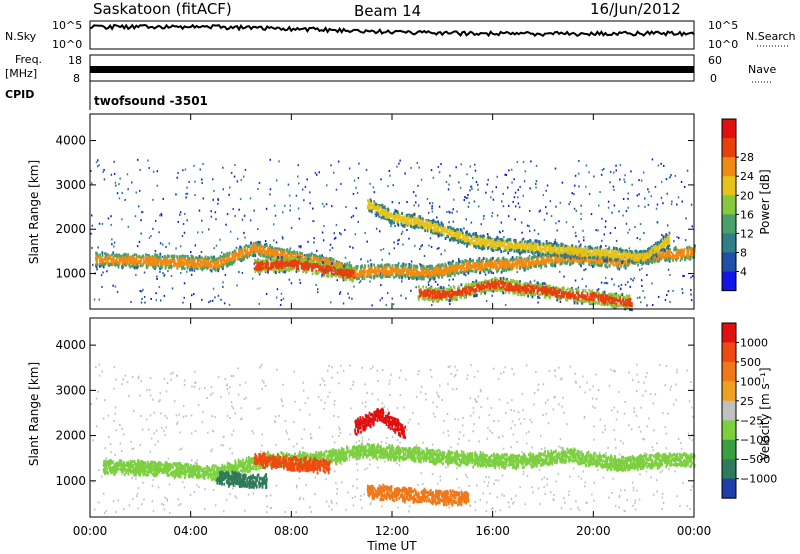 This screenshot has height=554, width=800. What do you see at coordinates (715, 60) in the screenshot?
I see `nave-tick-top: 60` at bounding box center [715, 60].